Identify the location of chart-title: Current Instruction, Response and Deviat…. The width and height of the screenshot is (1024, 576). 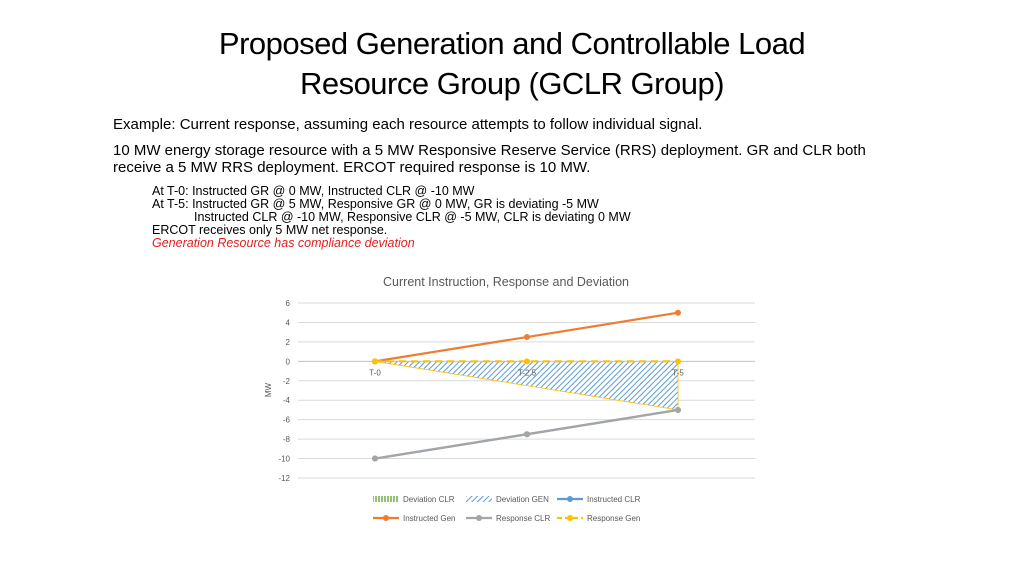
(506, 282).